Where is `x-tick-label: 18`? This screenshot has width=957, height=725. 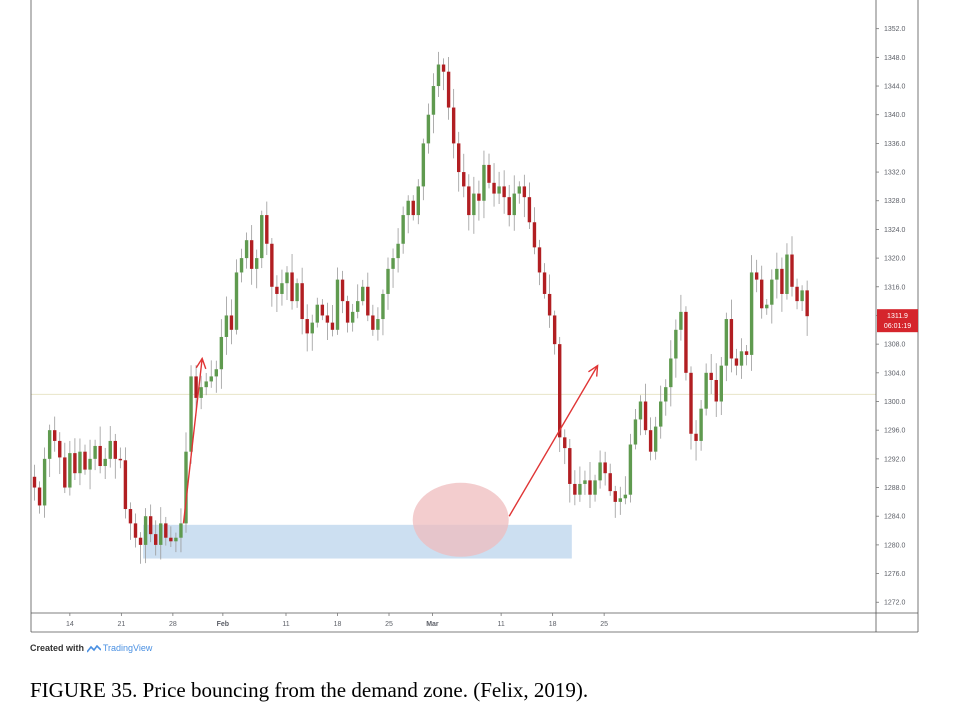
x-tick-label: 18 is located at coordinates (553, 624).